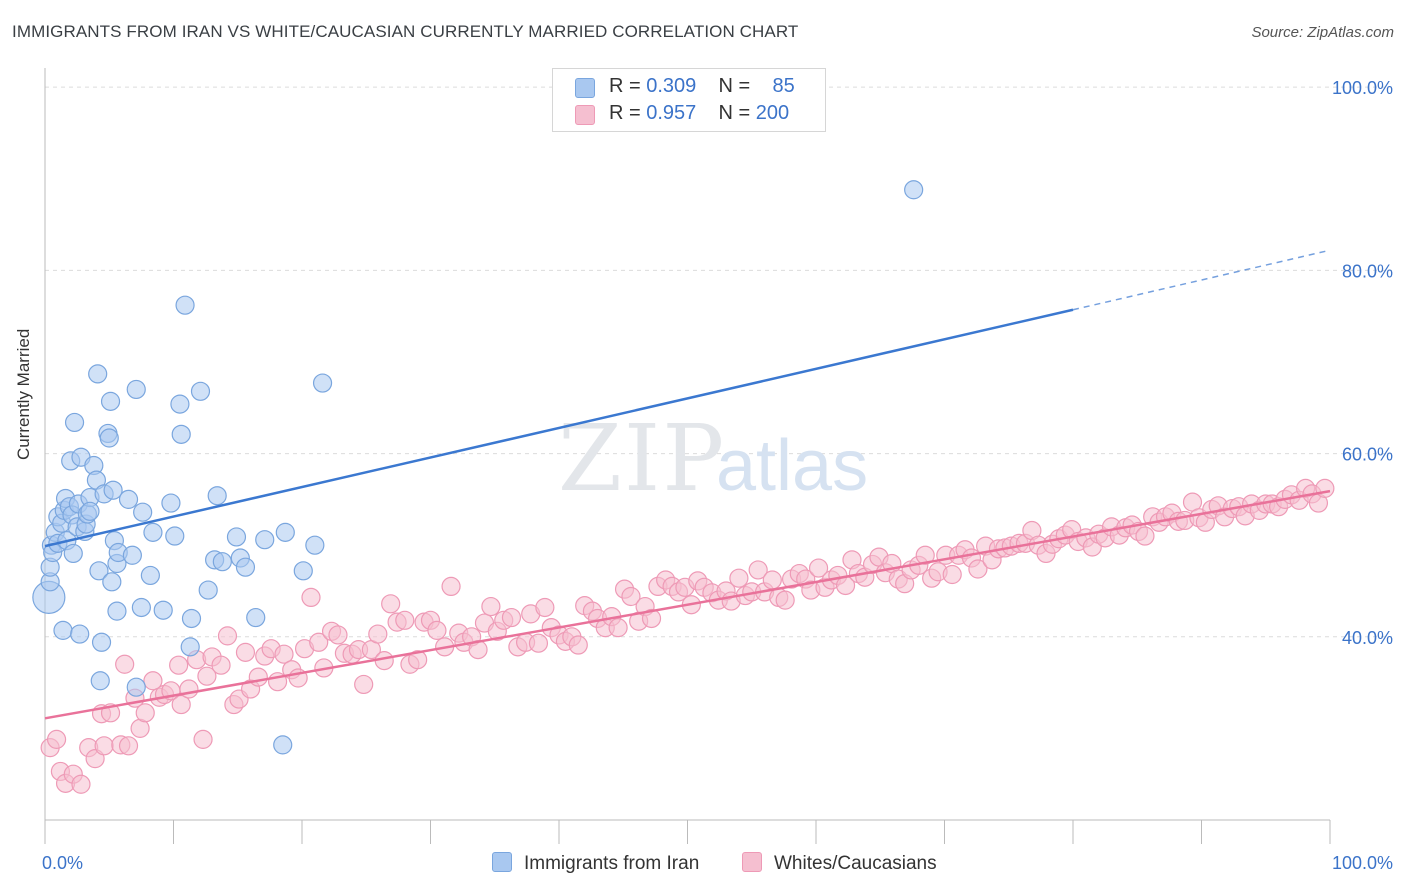 The image size is (1406, 892). I want to click on legend-r-value: 0.957, so click(671, 113).